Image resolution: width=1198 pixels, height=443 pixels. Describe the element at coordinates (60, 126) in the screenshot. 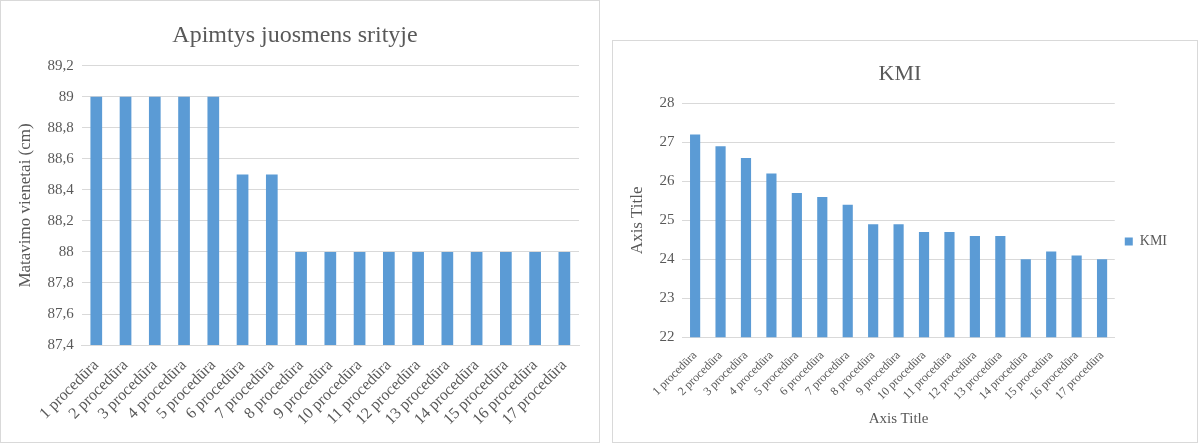

I see `y-tick-label: 88,8` at that location.